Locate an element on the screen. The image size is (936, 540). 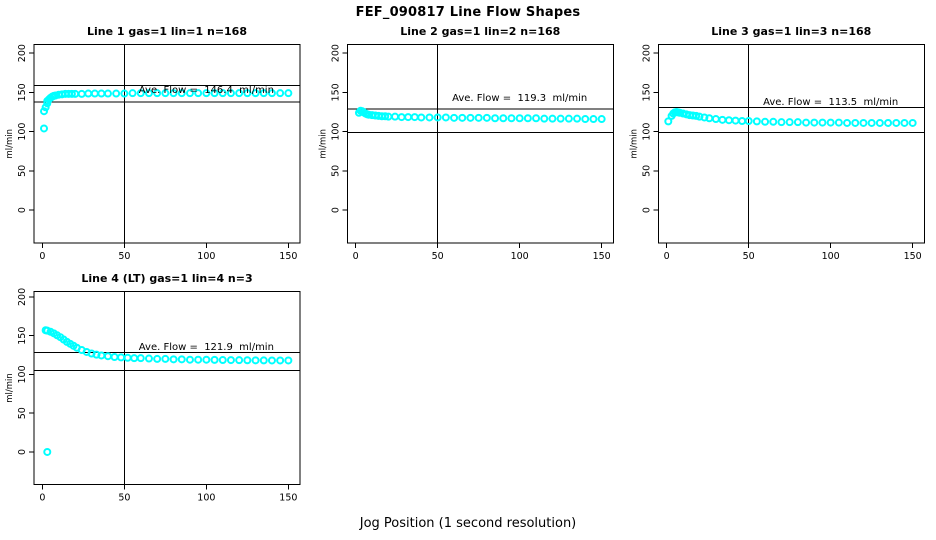
panel-title-line2: Line 2 gas=1 lin=2 n=168 is located at coordinates (480, 31).